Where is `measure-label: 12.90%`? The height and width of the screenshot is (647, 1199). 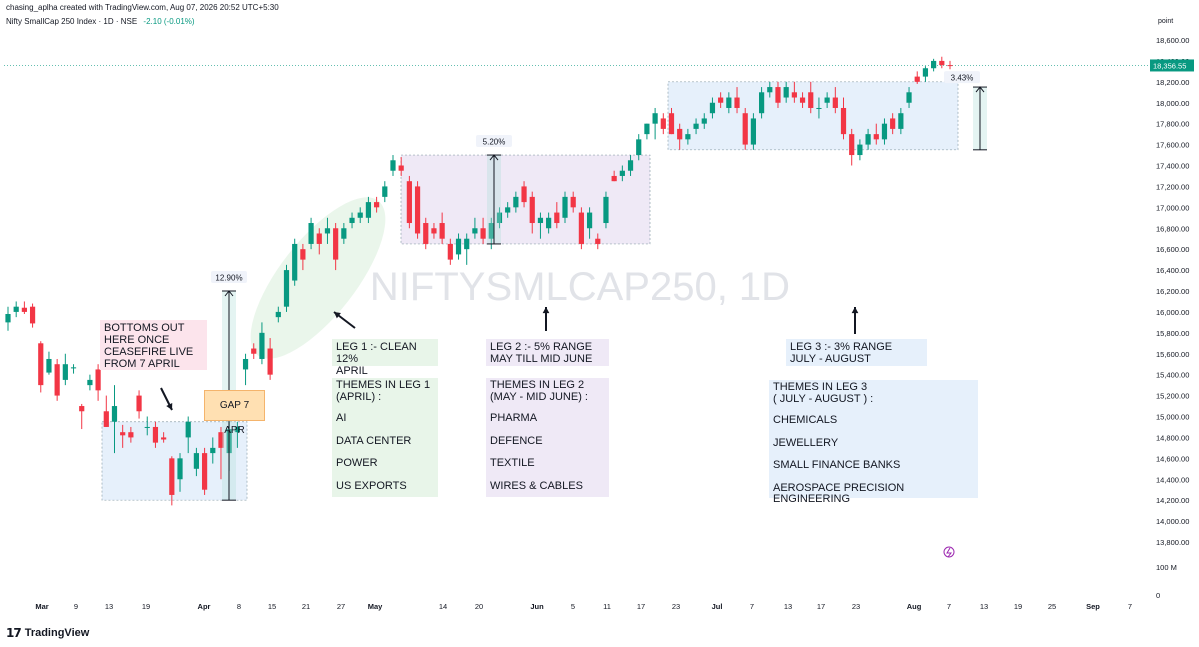
measure-label: 12.90% is located at coordinates (228, 278).